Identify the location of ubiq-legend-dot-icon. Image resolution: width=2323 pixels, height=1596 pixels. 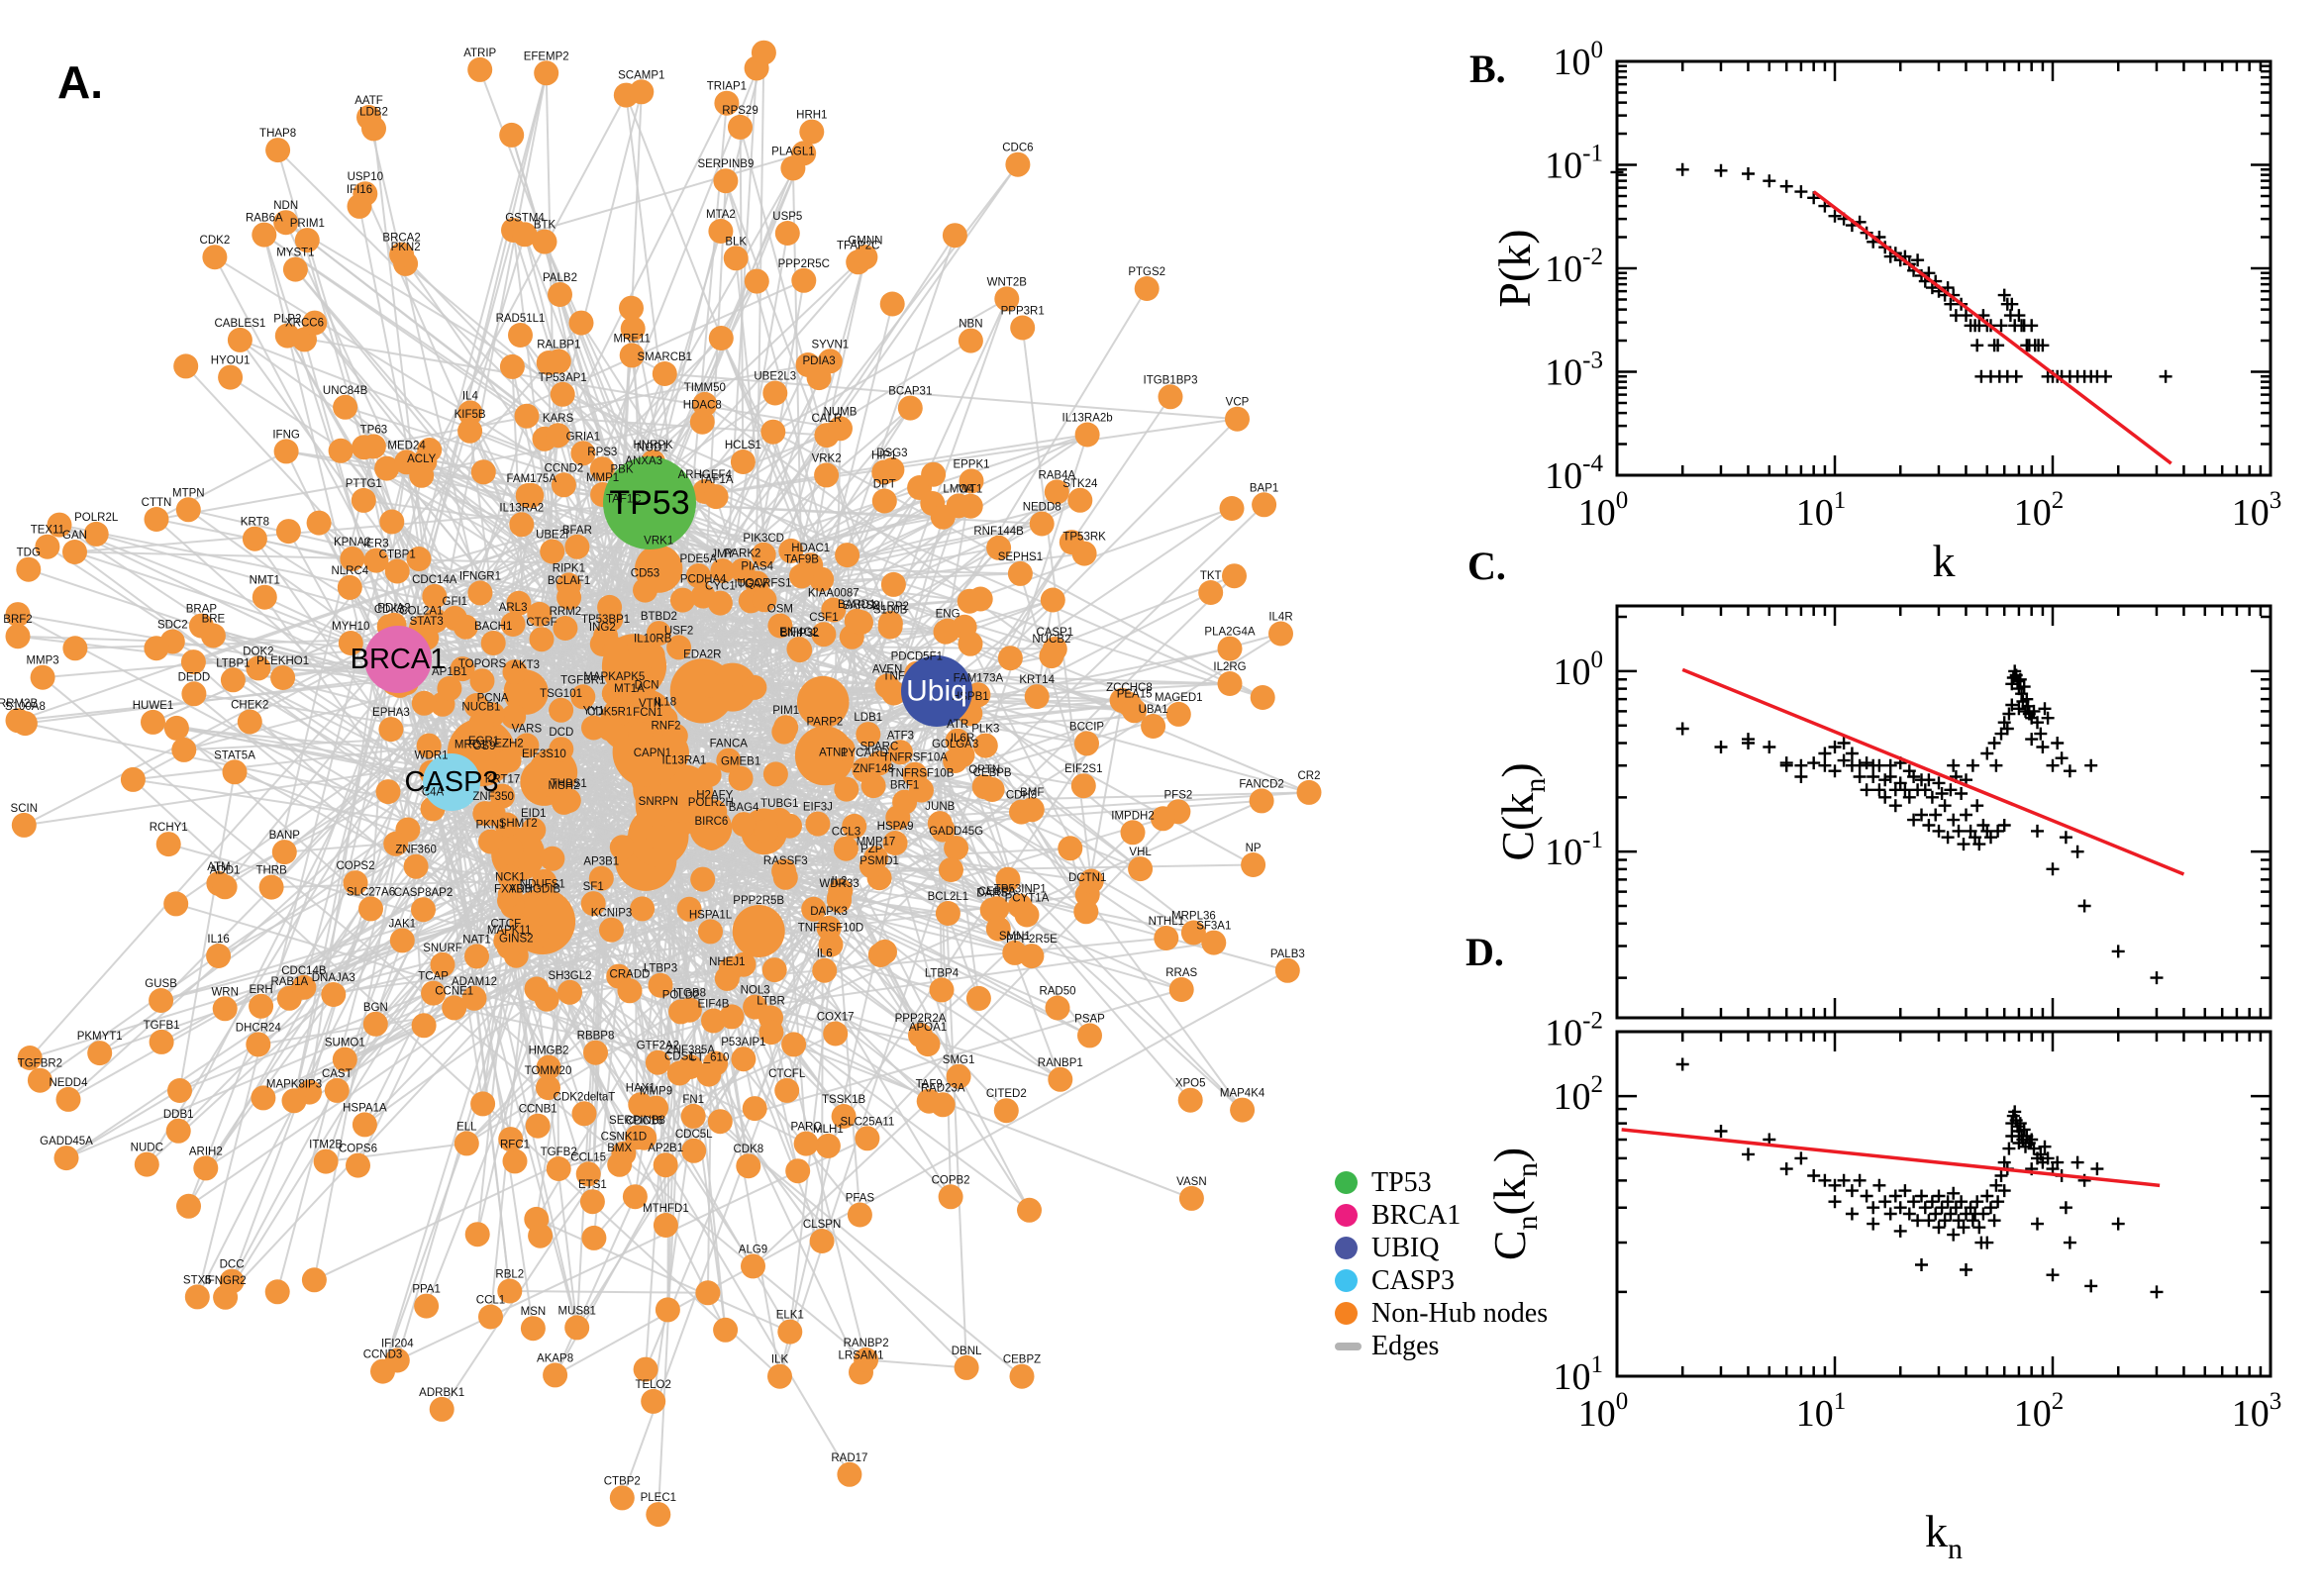
(1346, 1248).